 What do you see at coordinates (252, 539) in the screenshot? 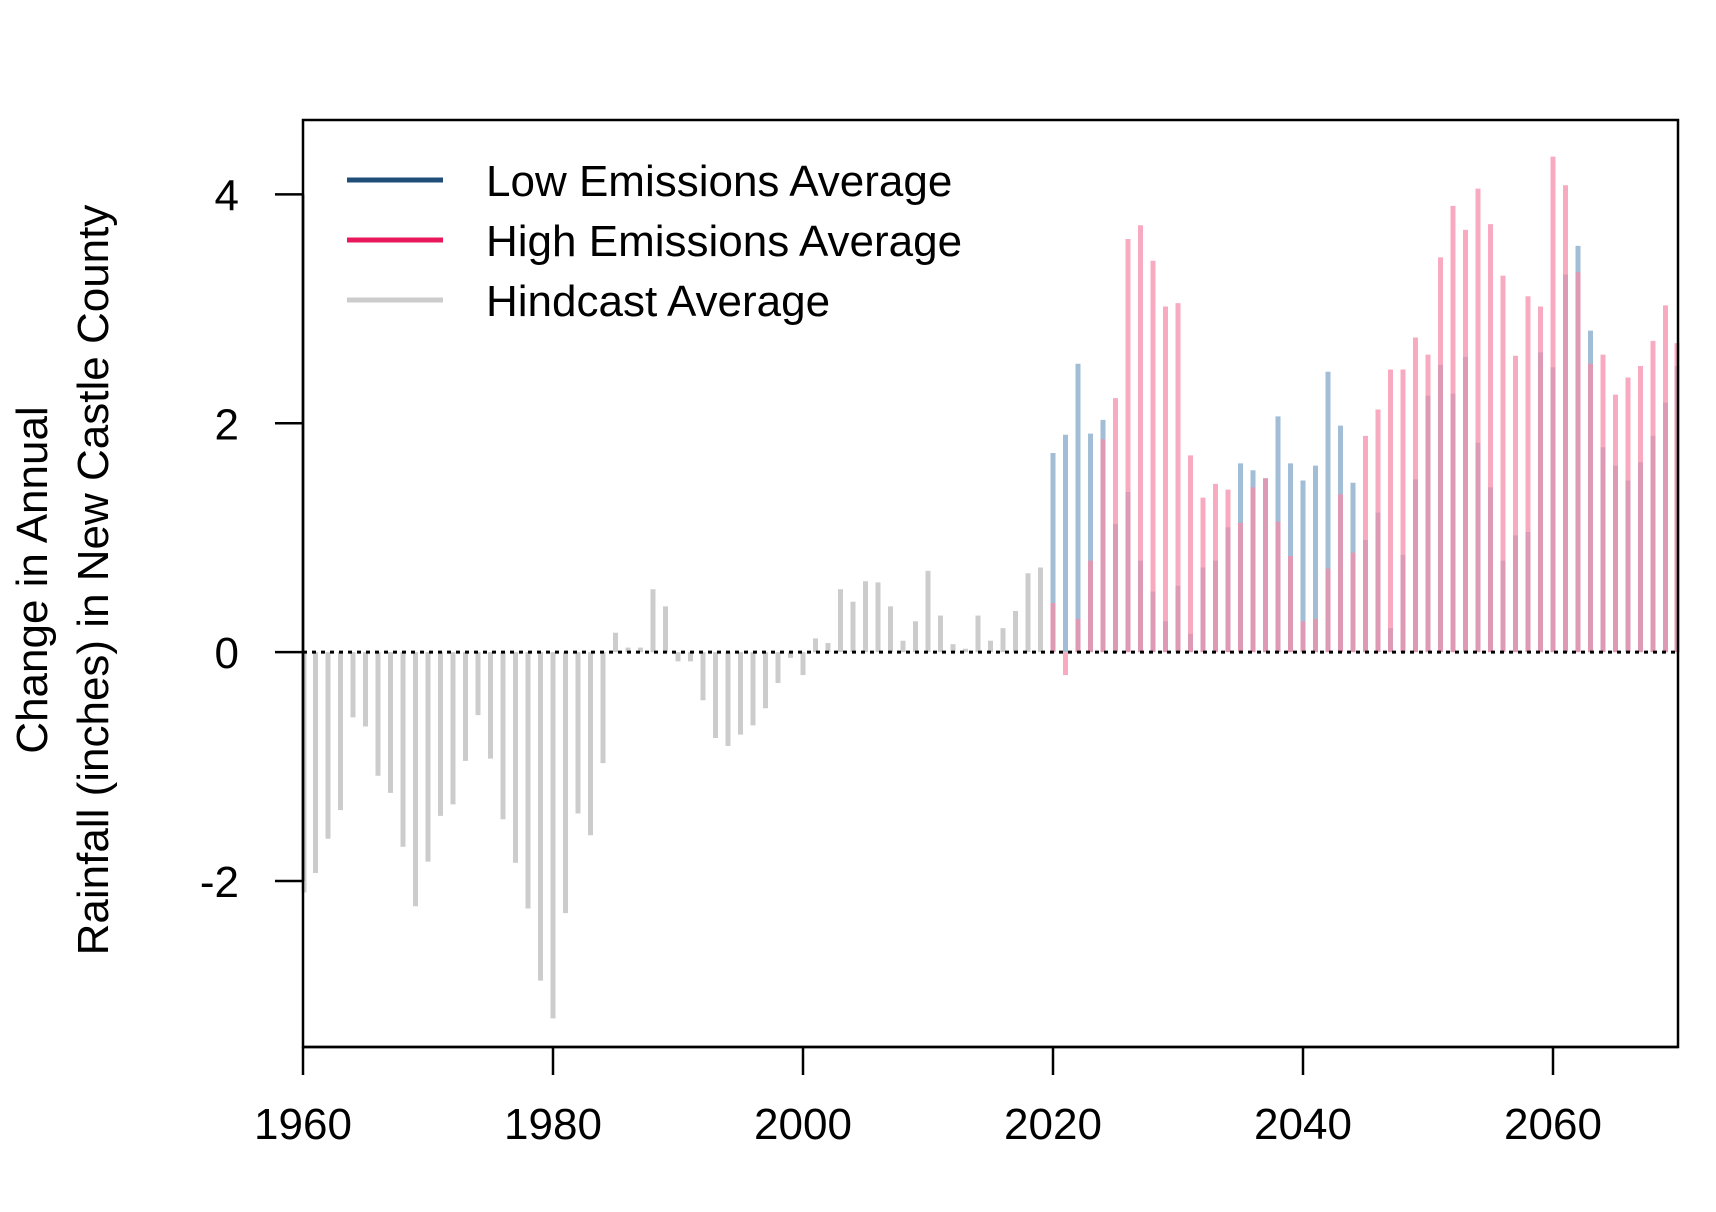
I see `y-axis: -2 0 2 4` at bounding box center [252, 539].